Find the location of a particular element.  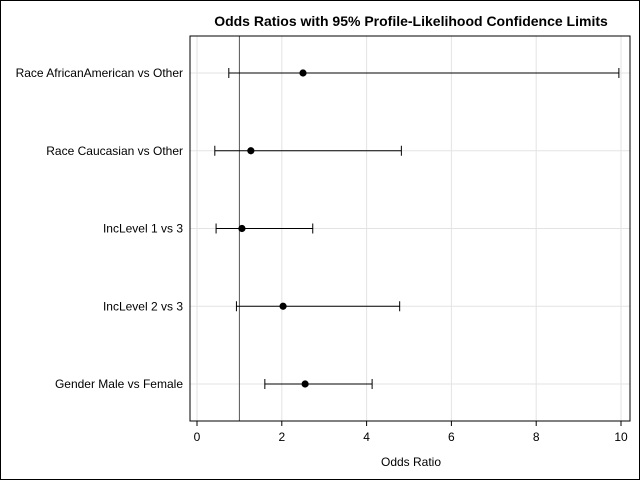

x-tick-label-5: 10 is located at coordinates (621, 437).